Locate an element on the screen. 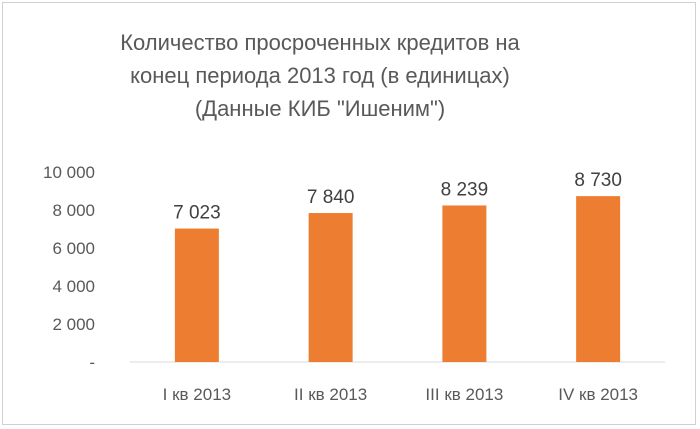 The width and height of the screenshot is (700, 429). y-tick-label: 8 000 is located at coordinates (73, 210).